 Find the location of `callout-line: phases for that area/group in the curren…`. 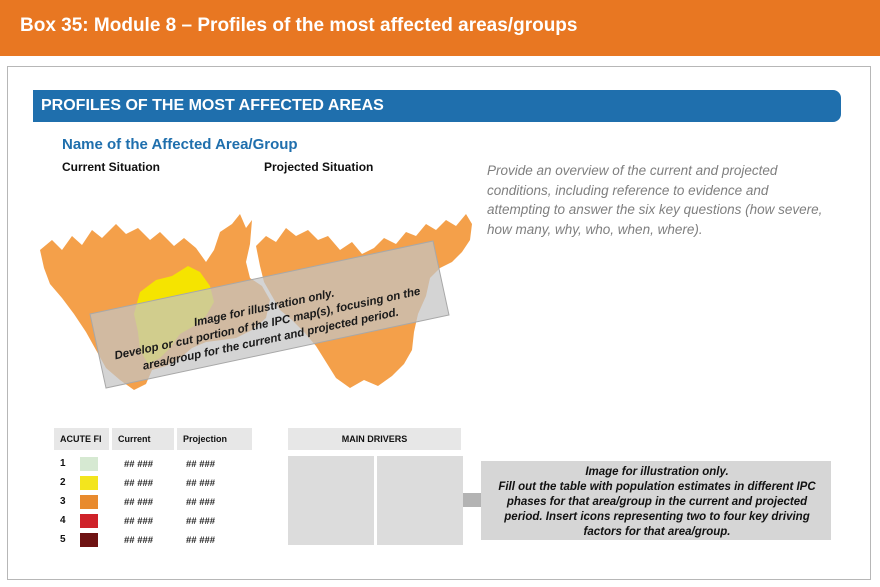

callout-line: phases for that area/group in the curren… is located at coordinates (657, 502).